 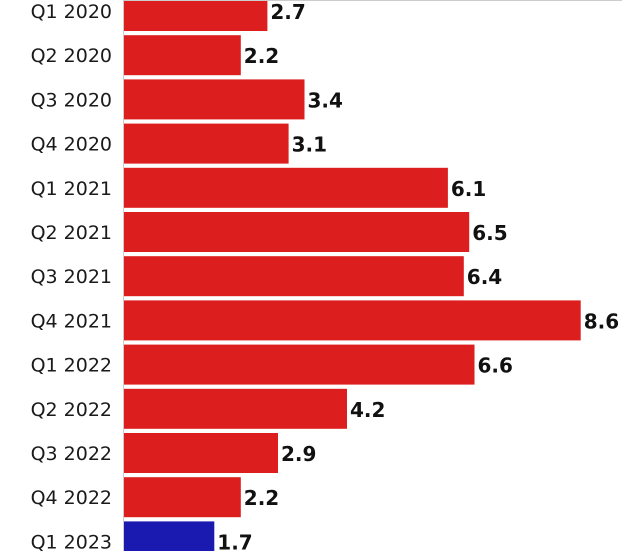 I want to click on value-label-q2-2021: 6.5, so click(x=489, y=233).